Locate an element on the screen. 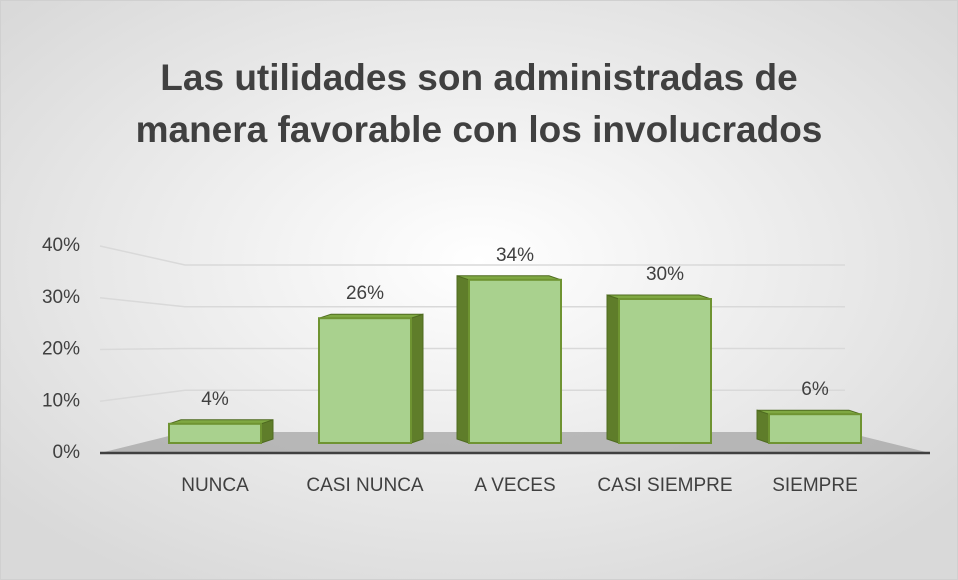  x-tick-label: CASI NUNCA is located at coordinates (365, 485).